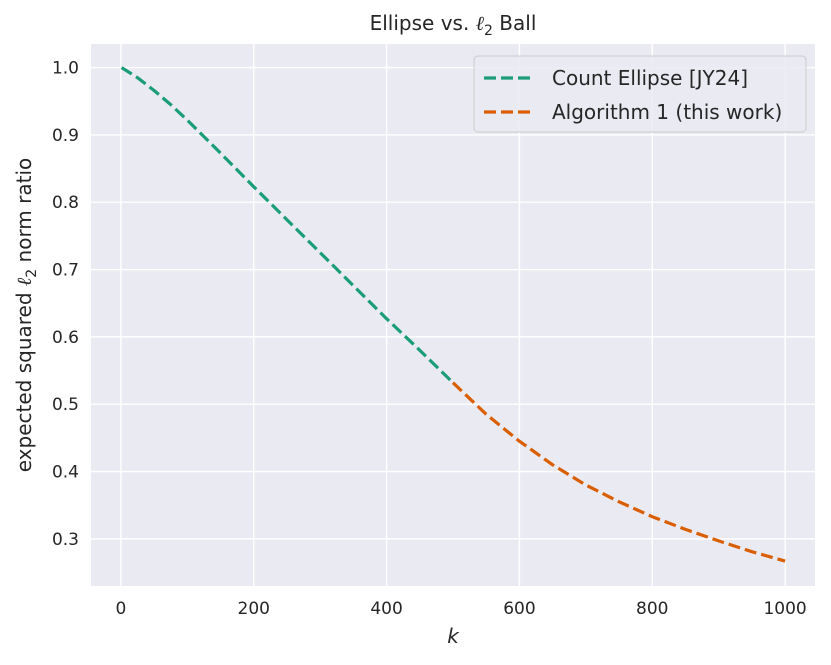  I want to click on y-tick-label: 0.4, so click(65, 473).